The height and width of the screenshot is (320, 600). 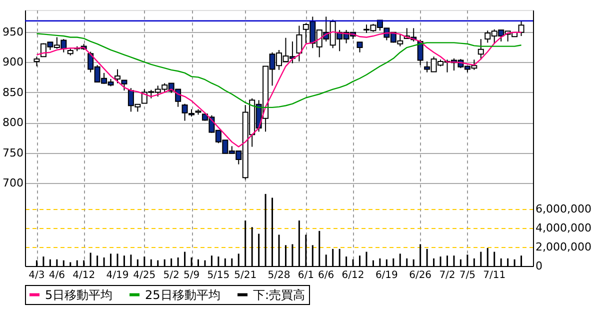 I want to click on legend-label: 5日移動平均, so click(x=79, y=295).